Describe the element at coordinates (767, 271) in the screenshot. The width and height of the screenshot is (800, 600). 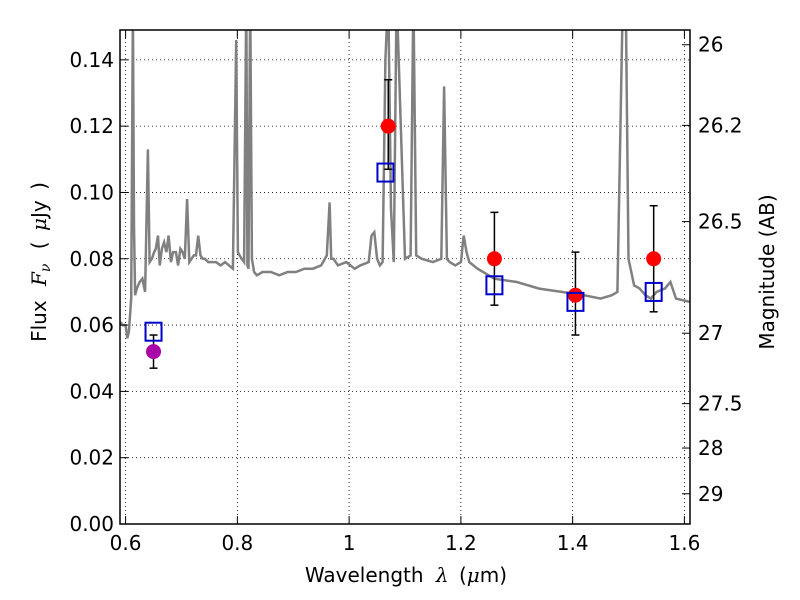
I see `y2-axis-label: Magnitude (AB)` at that location.